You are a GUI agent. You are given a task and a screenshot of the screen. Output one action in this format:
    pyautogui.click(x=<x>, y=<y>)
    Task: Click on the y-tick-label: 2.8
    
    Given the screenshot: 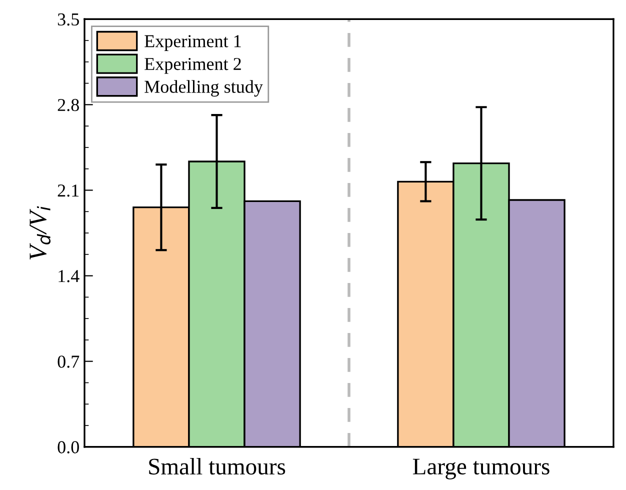 What is the action you would take?
    pyautogui.click(x=68, y=105)
    